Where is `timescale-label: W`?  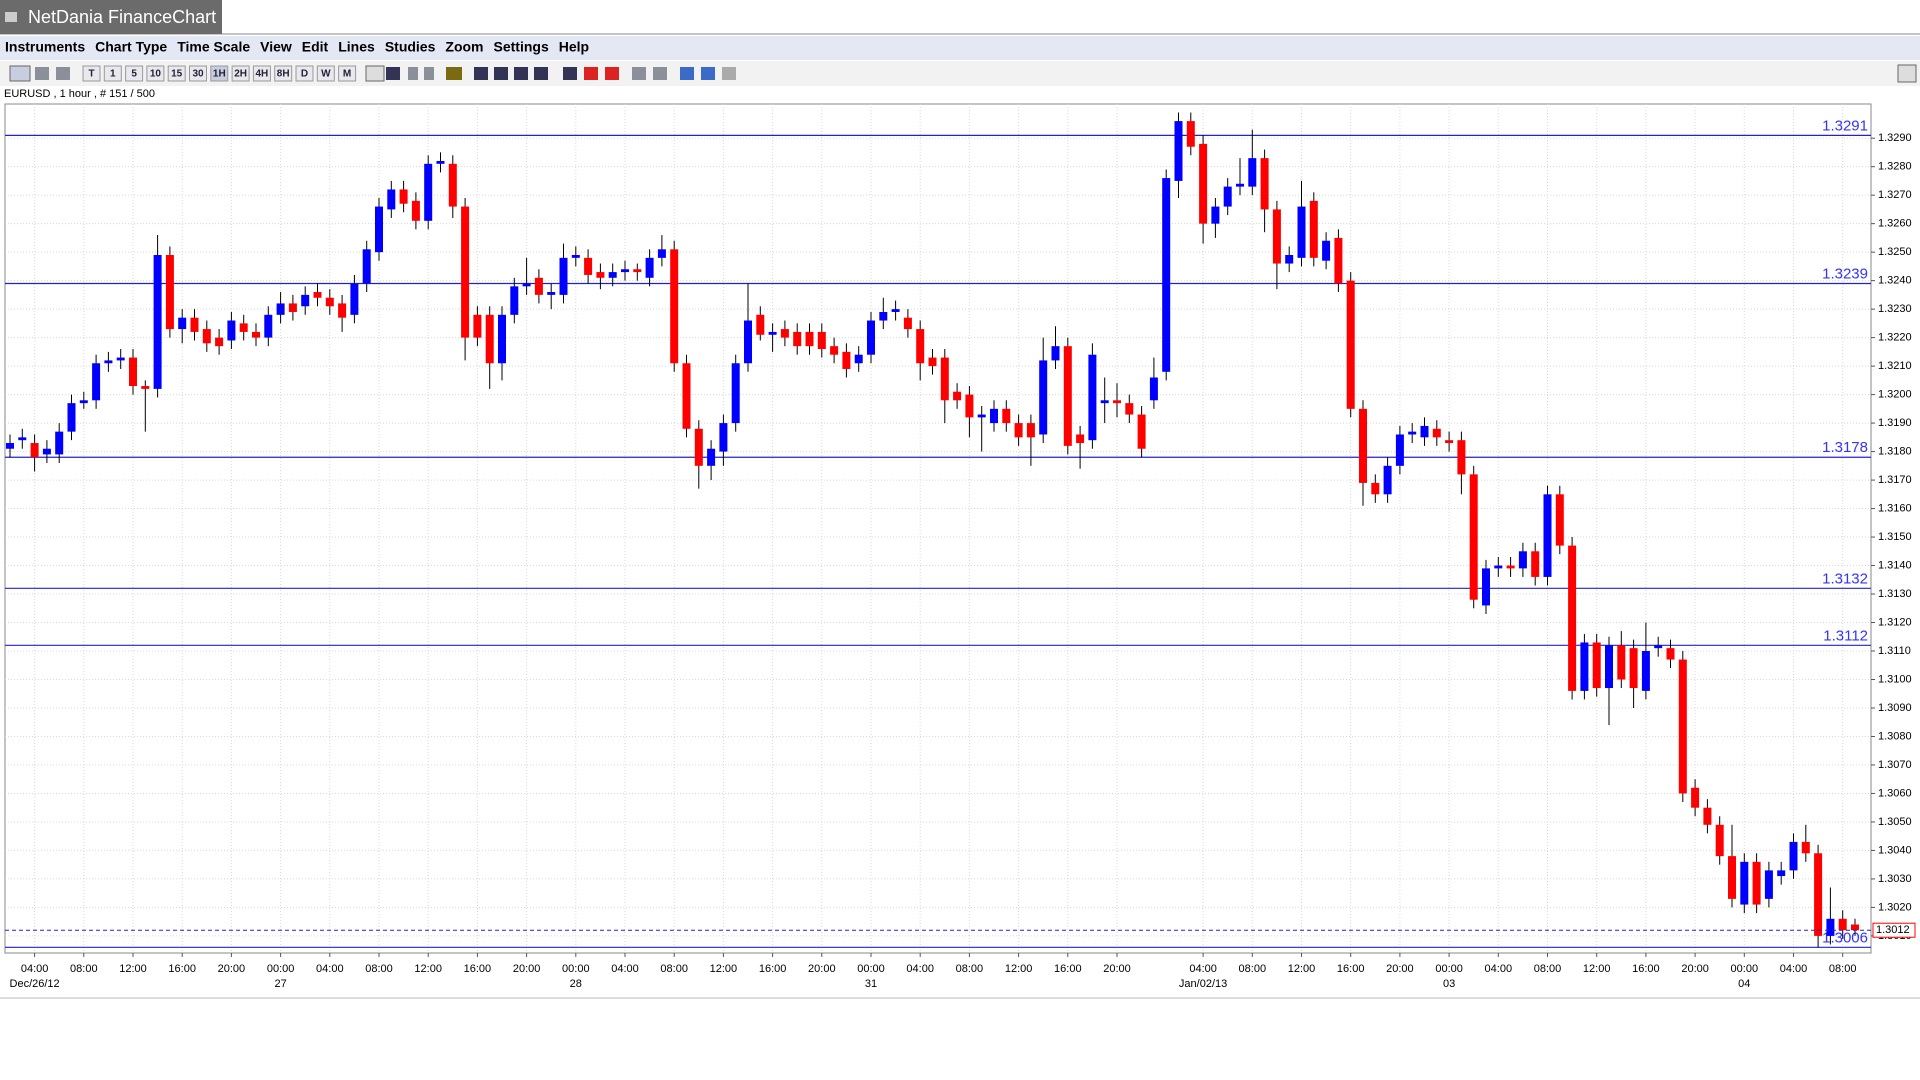
timescale-label: W is located at coordinates (326, 74).